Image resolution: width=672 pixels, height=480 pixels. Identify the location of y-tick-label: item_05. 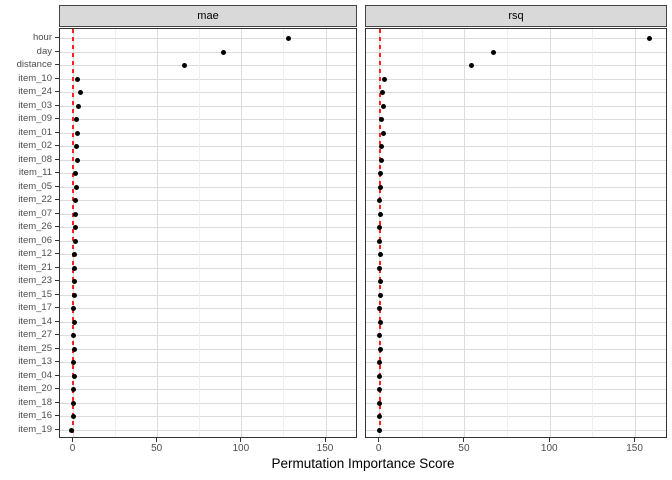
(35, 186).